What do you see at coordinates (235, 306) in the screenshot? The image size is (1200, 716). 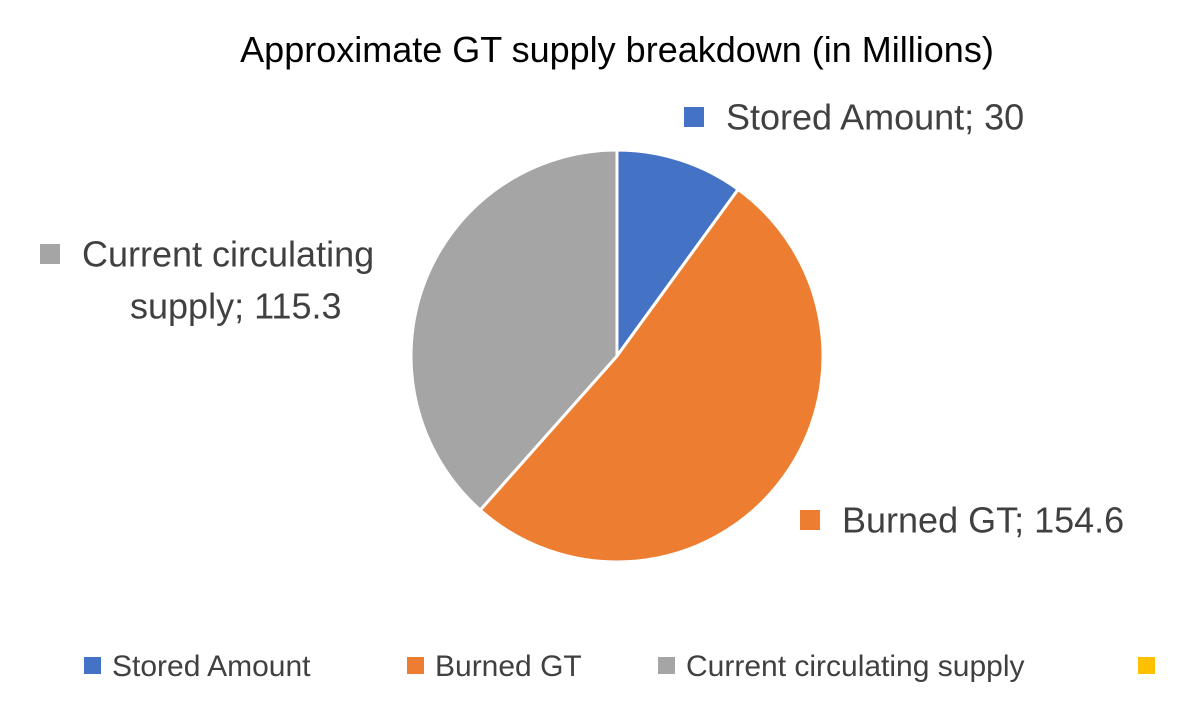 I see `data-label-text: supply; 115.3` at bounding box center [235, 306].